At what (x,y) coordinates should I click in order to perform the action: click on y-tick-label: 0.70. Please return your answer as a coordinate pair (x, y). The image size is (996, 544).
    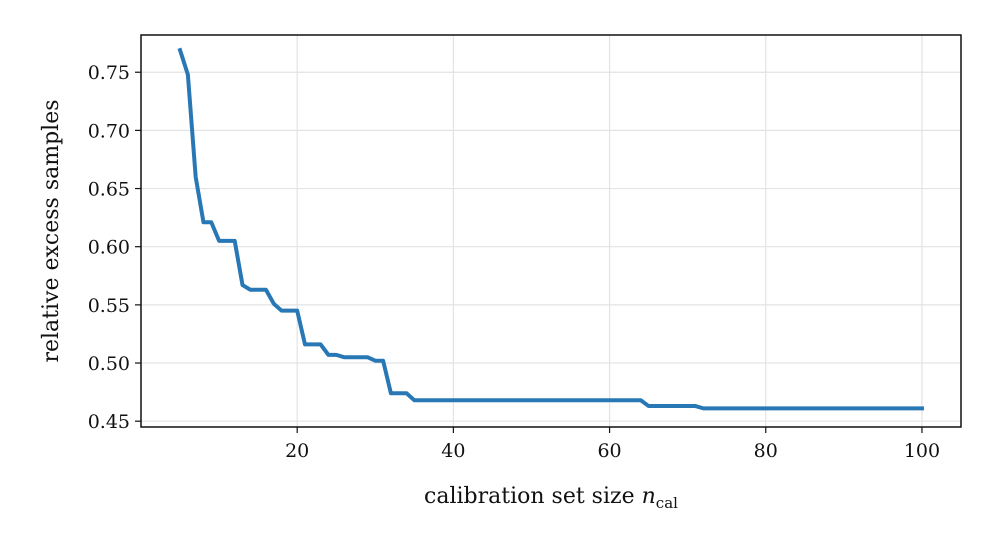
    Looking at the image, I should click on (109, 131).